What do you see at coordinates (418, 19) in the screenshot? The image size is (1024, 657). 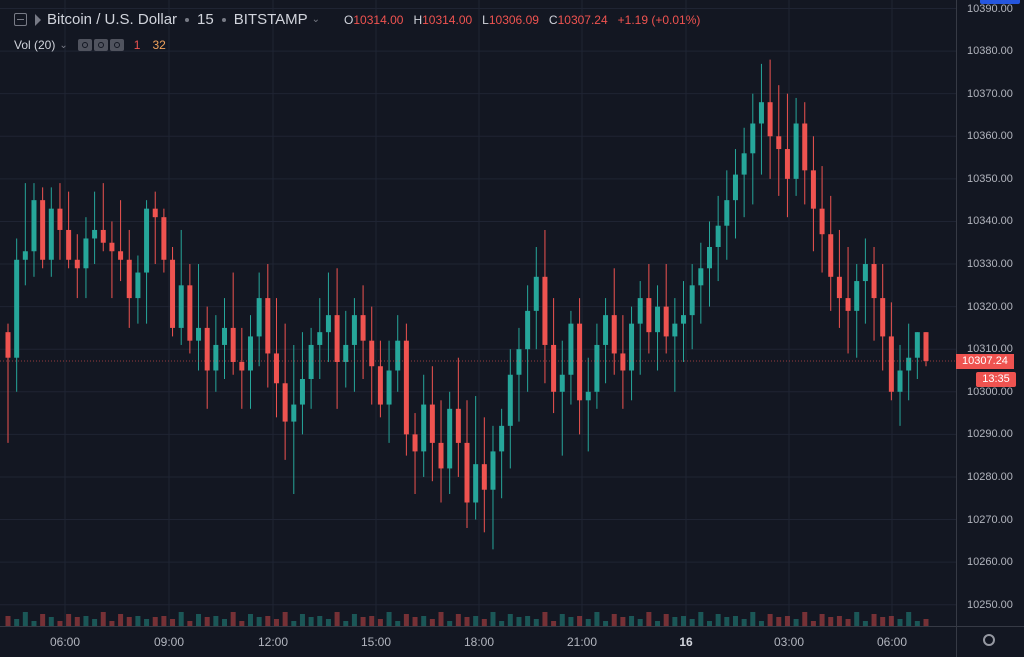 I see `high-key: H` at bounding box center [418, 19].